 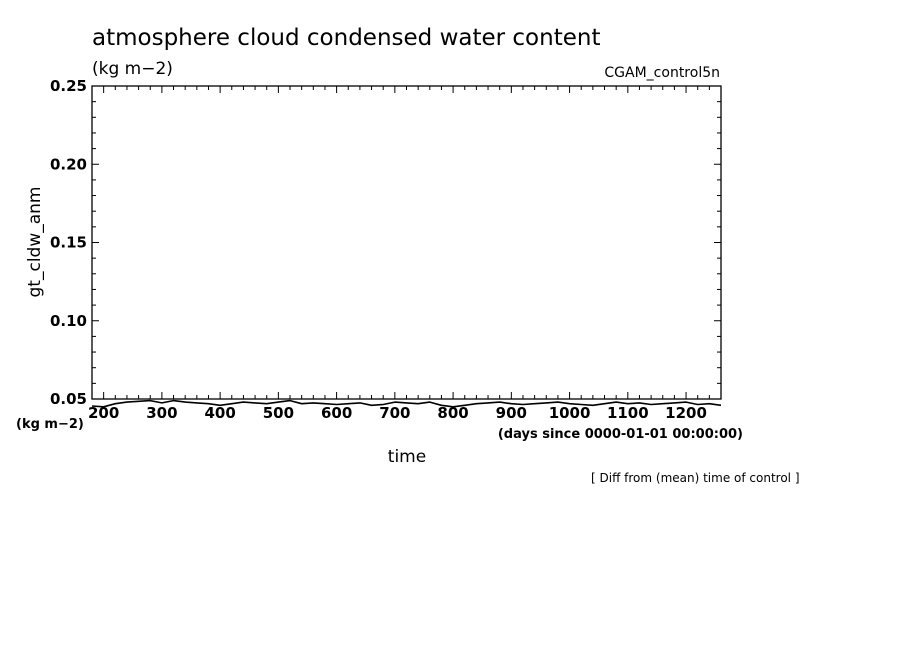 I want to click on chart-units: (kg m−2), so click(x=132, y=69).